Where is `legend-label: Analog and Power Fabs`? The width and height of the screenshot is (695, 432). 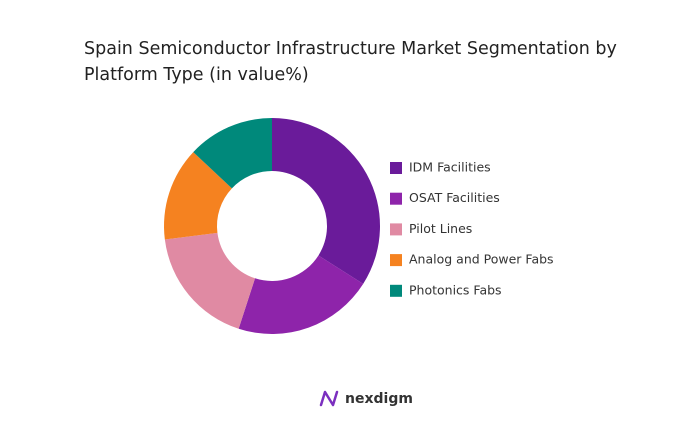
legend-label: Analog and Power Fabs is located at coordinates (481, 259).